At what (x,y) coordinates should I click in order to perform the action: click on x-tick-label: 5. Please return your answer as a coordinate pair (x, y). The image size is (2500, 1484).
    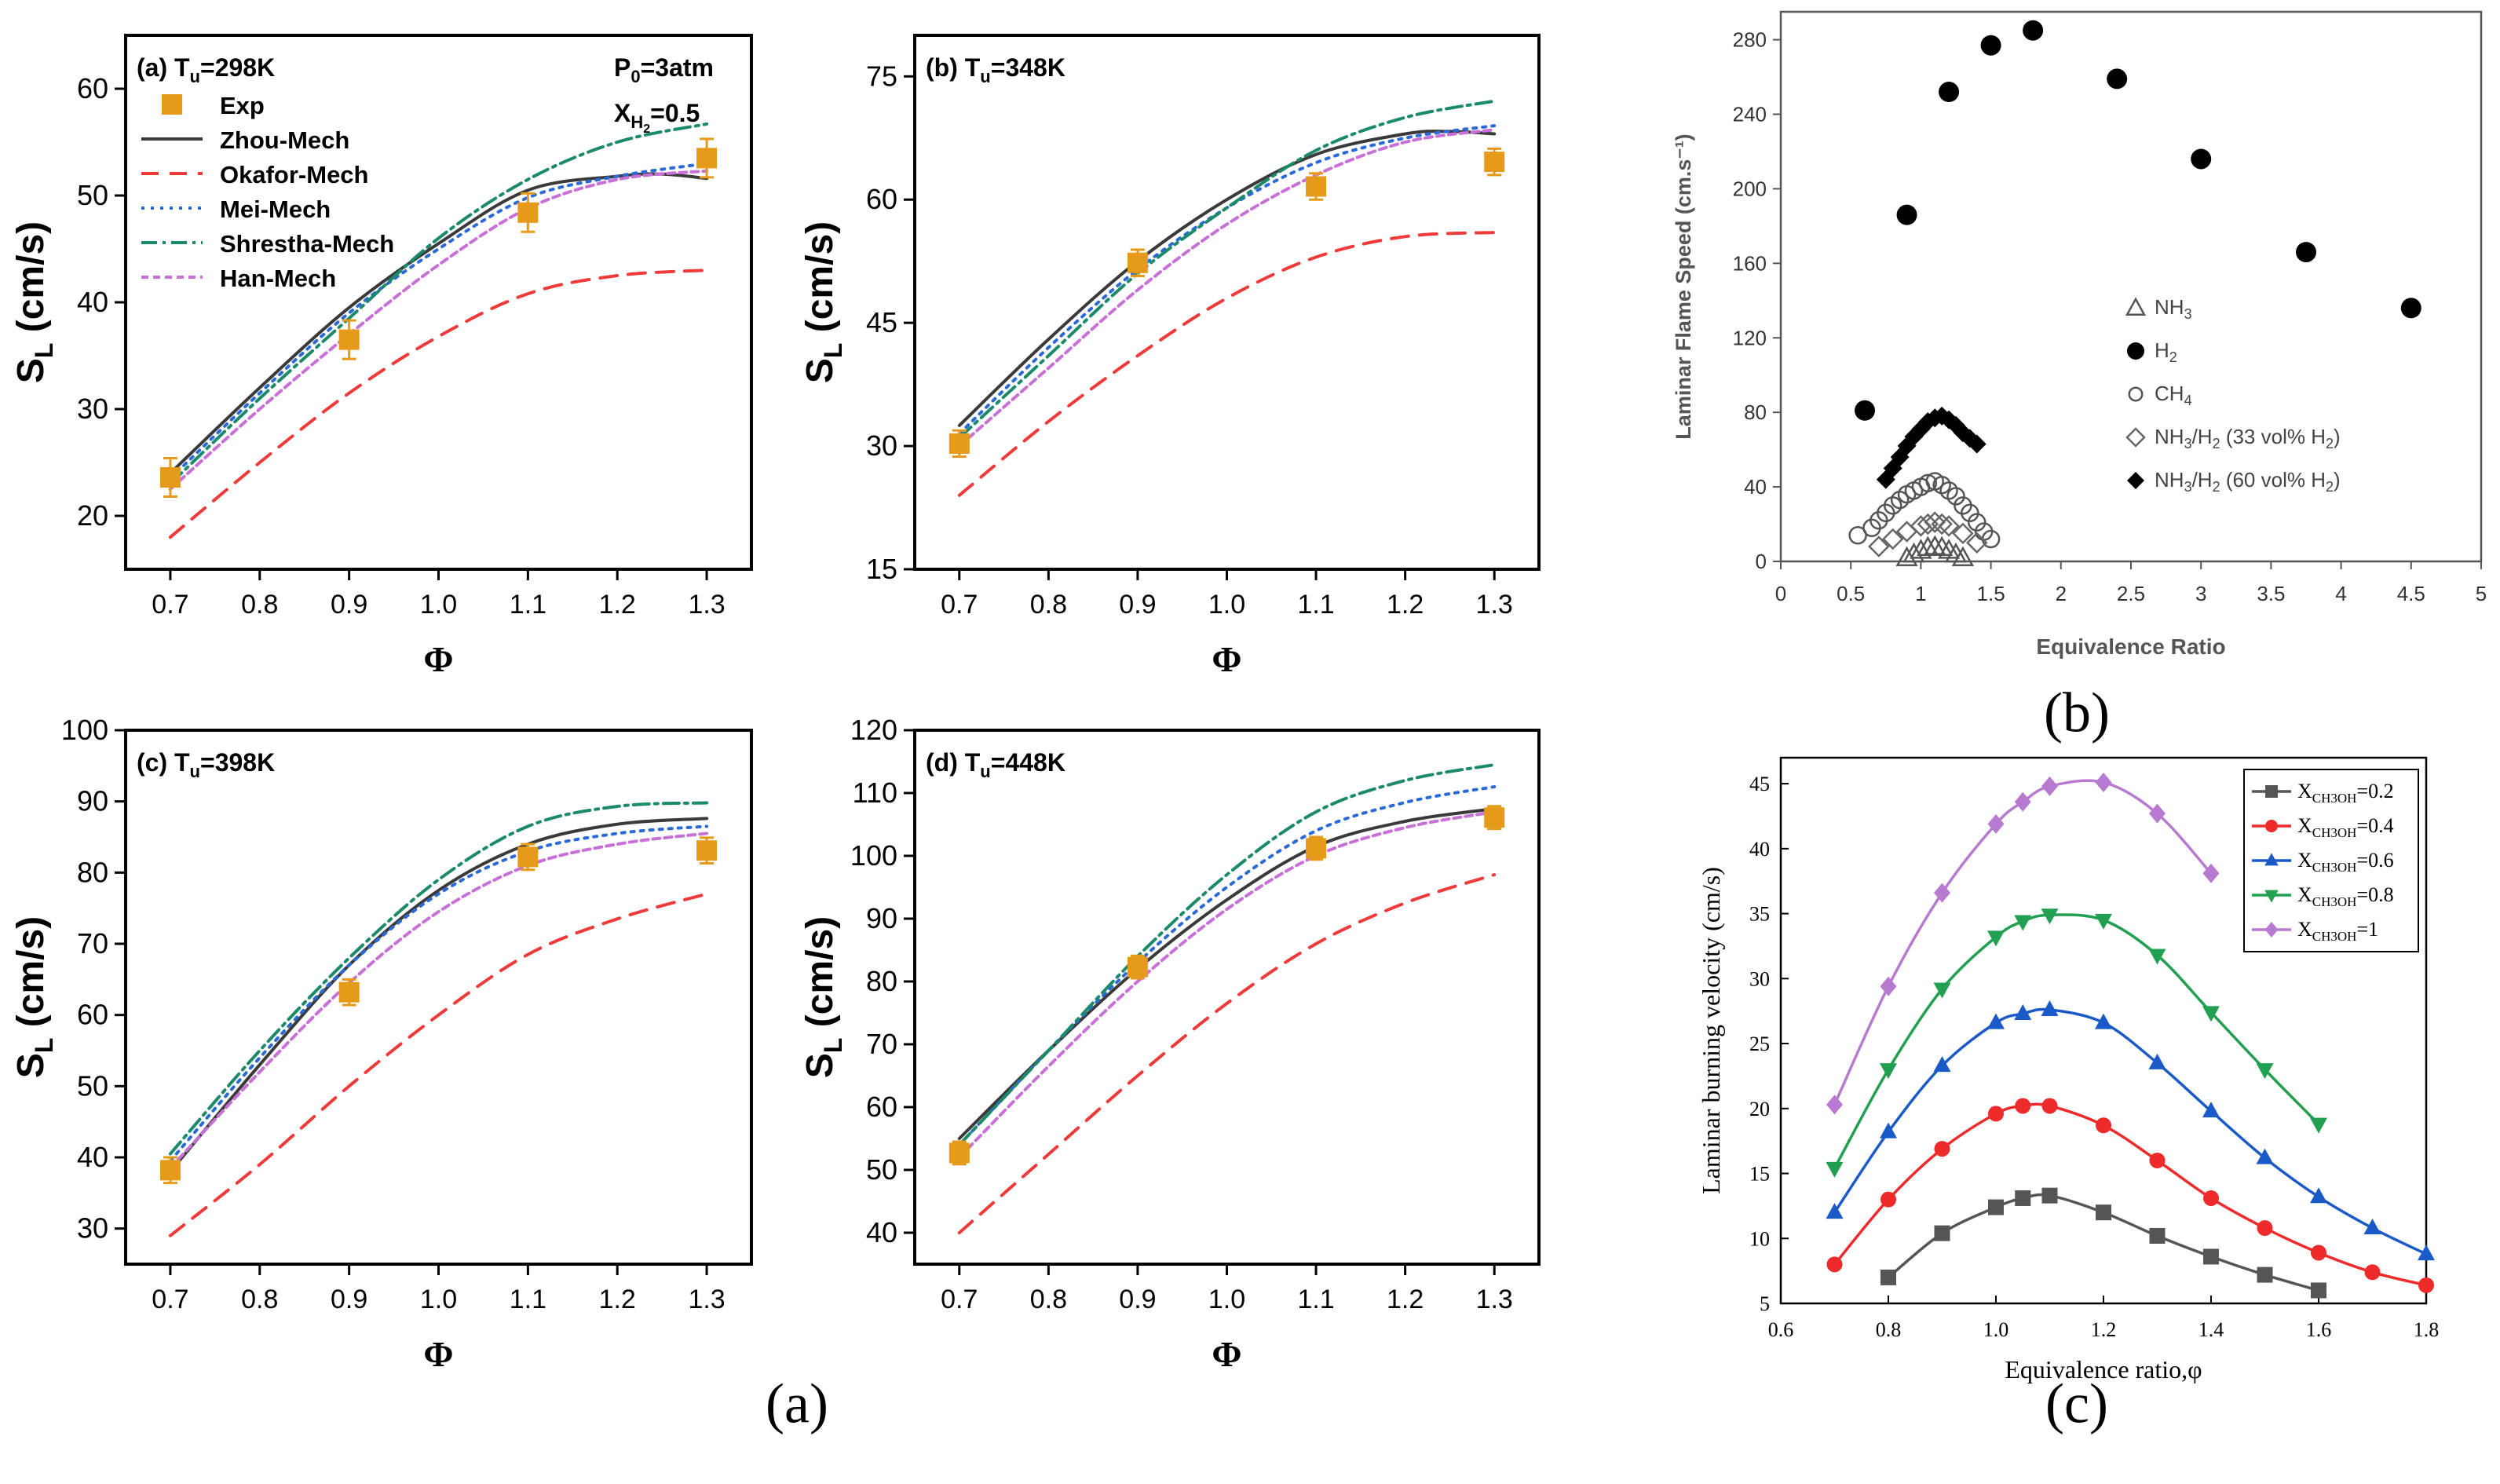
    Looking at the image, I should click on (2481, 593).